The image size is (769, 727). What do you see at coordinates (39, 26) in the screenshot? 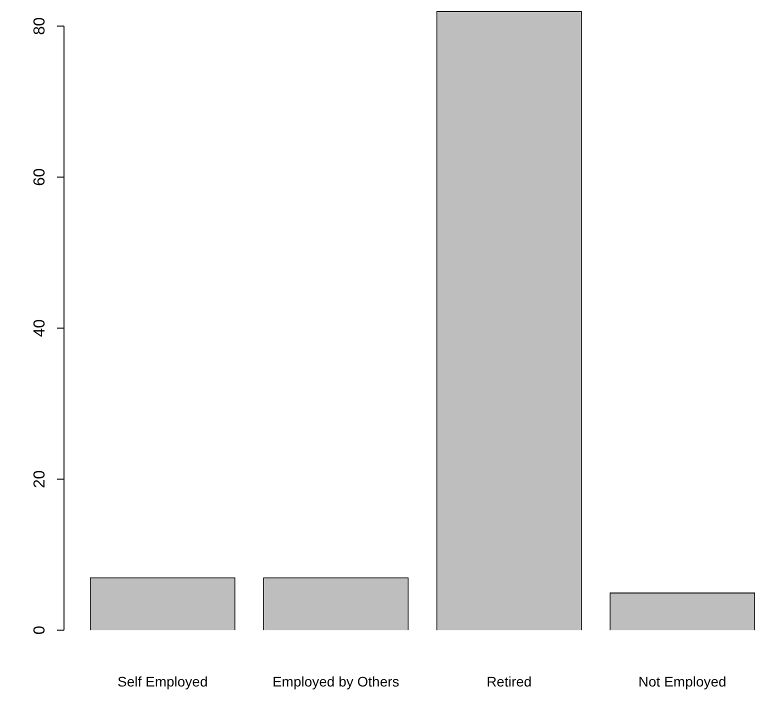
I see `y-tick-label: 80` at bounding box center [39, 26].